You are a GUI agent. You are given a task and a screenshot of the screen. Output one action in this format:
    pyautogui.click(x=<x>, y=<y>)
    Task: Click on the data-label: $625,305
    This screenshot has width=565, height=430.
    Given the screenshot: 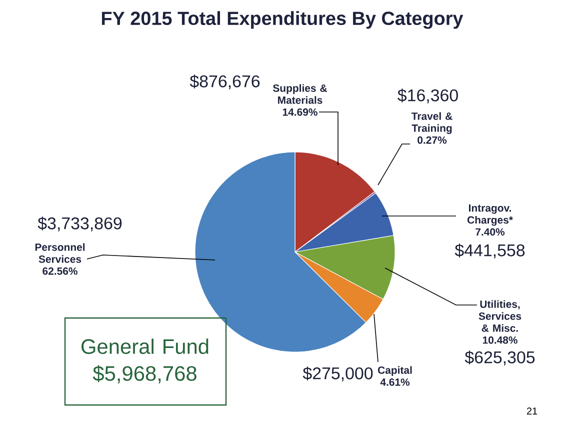 What is the action you would take?
    pyautogui.click(x=499, y=358)
    